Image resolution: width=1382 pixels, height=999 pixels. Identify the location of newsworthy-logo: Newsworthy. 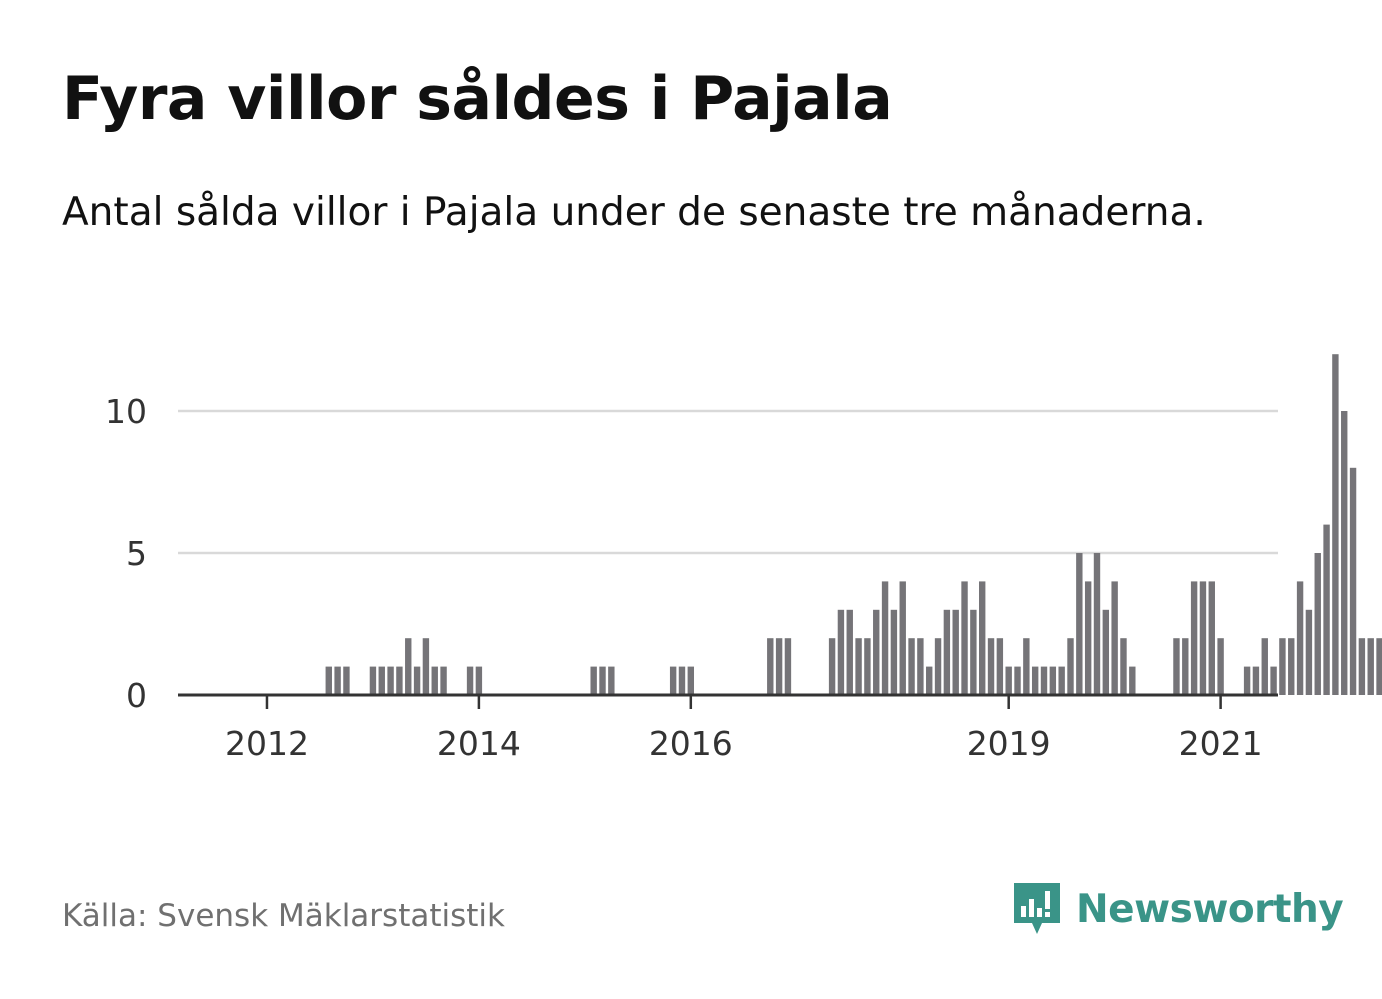
(1178, 909).